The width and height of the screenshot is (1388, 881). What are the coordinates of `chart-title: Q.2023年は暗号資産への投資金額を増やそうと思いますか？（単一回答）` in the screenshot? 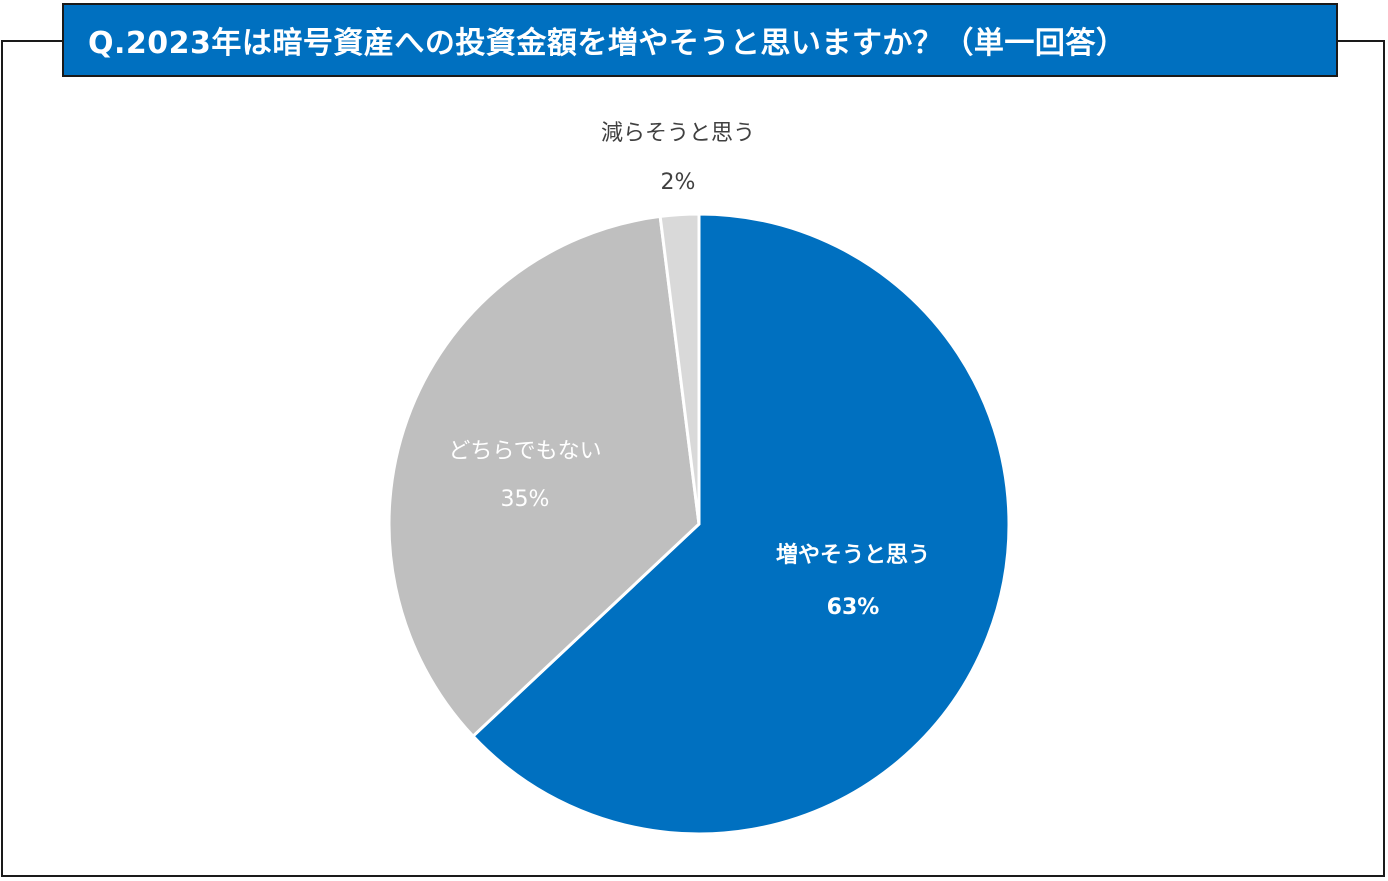 It's located at (700, 40).